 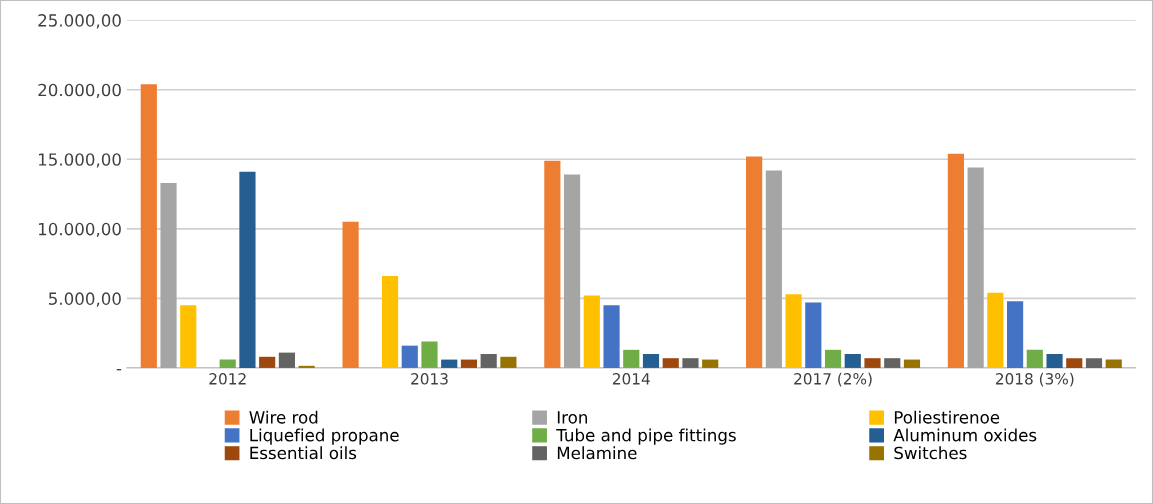 I want to click on y-tick-label: 20.000,00, so click(x=79, y=90).